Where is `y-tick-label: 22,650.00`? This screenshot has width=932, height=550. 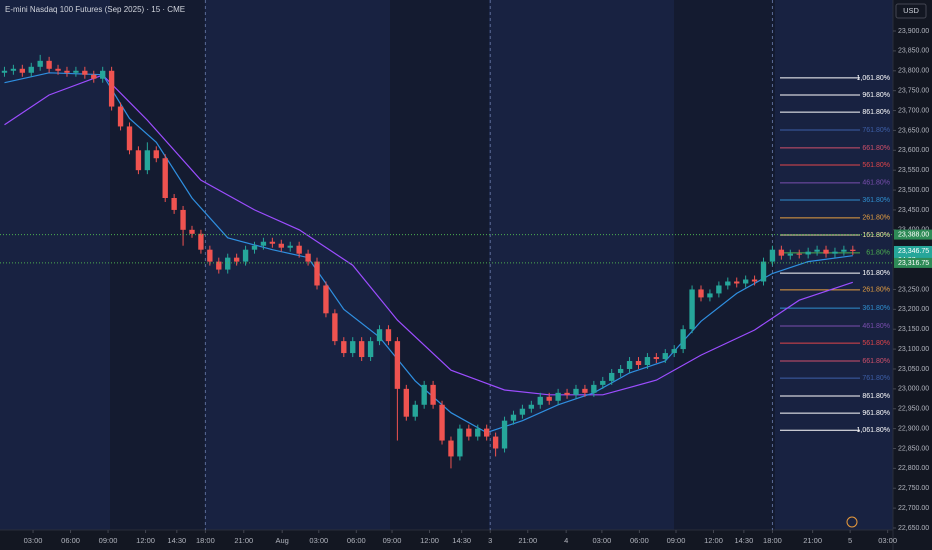
y-tick-label: 22,650.00 is located at coordinates (913, 528).